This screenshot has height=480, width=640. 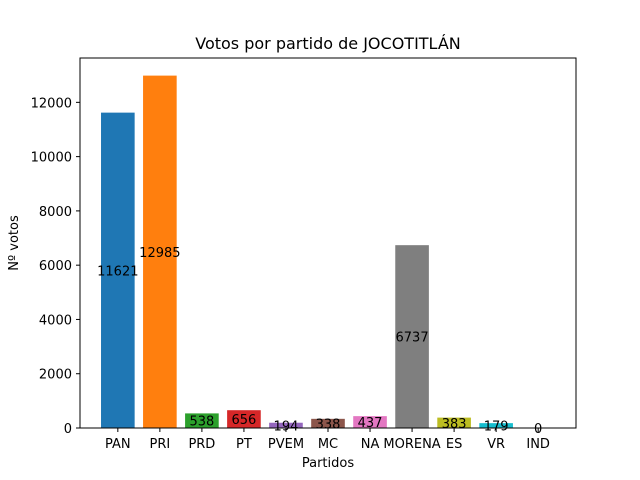 What do you see at coordinates (328, 463) in the screenshot?
I see `x-axis-label: Partidos` at bounding box center [328, 463].